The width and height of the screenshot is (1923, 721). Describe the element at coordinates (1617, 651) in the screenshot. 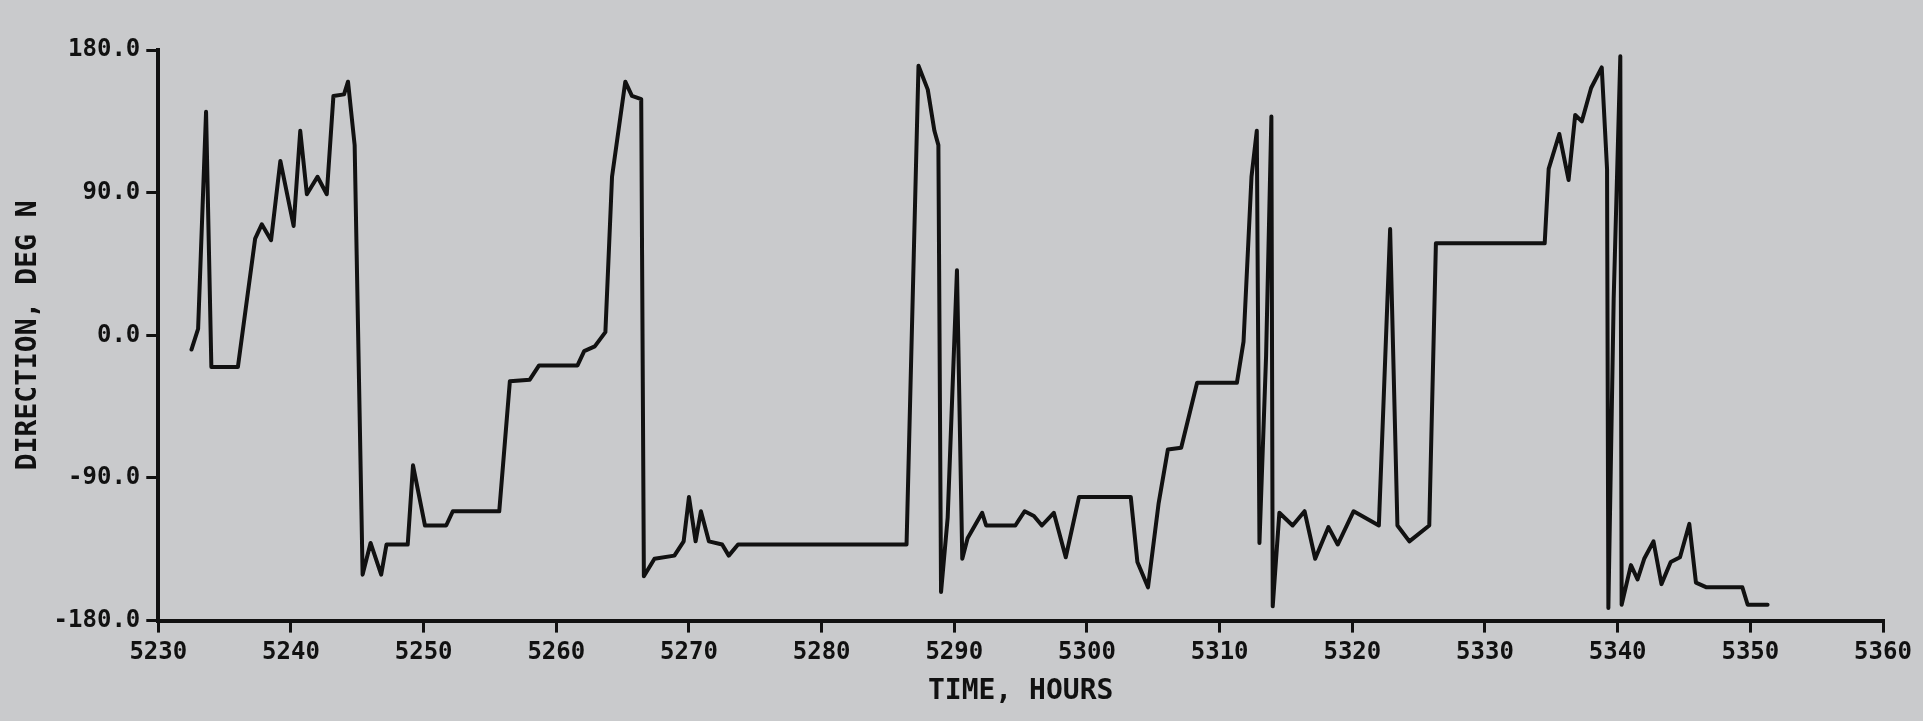

I see `x-tick-label: 5340` at that location.